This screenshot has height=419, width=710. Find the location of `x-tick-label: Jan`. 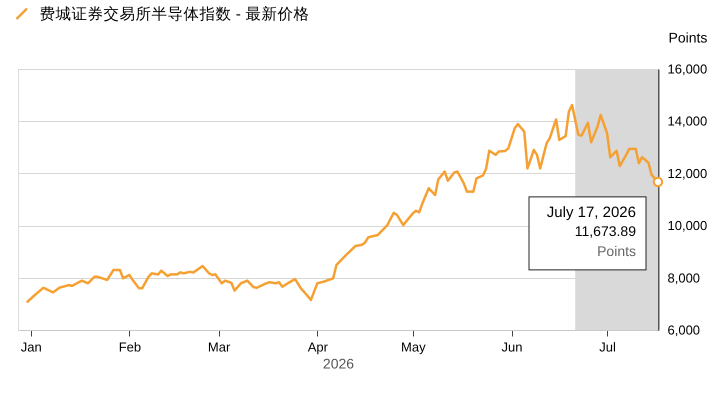

x-tick-label: Jan is located at coordinates (31, 347).